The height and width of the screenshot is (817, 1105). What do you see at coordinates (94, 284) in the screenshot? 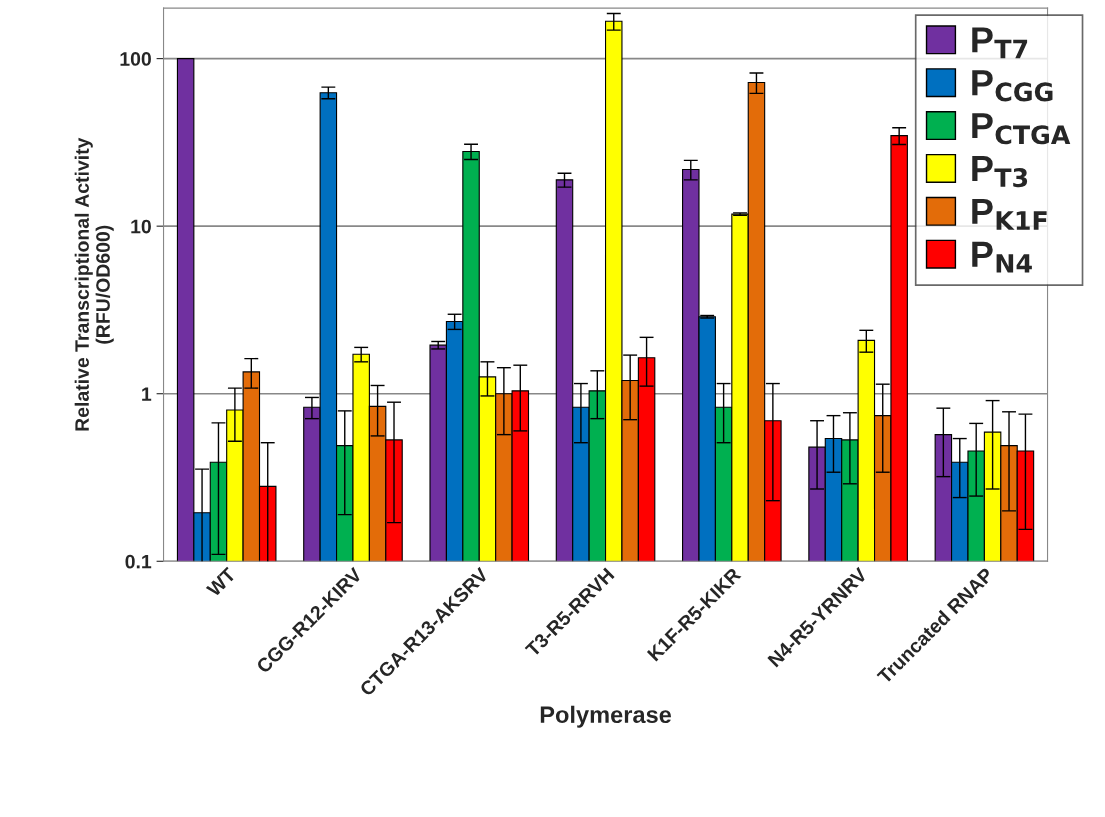
I see `y-axis-title: Relative Transcriptional Activity (RFU/OD600)` at bounding box center [94, 284].